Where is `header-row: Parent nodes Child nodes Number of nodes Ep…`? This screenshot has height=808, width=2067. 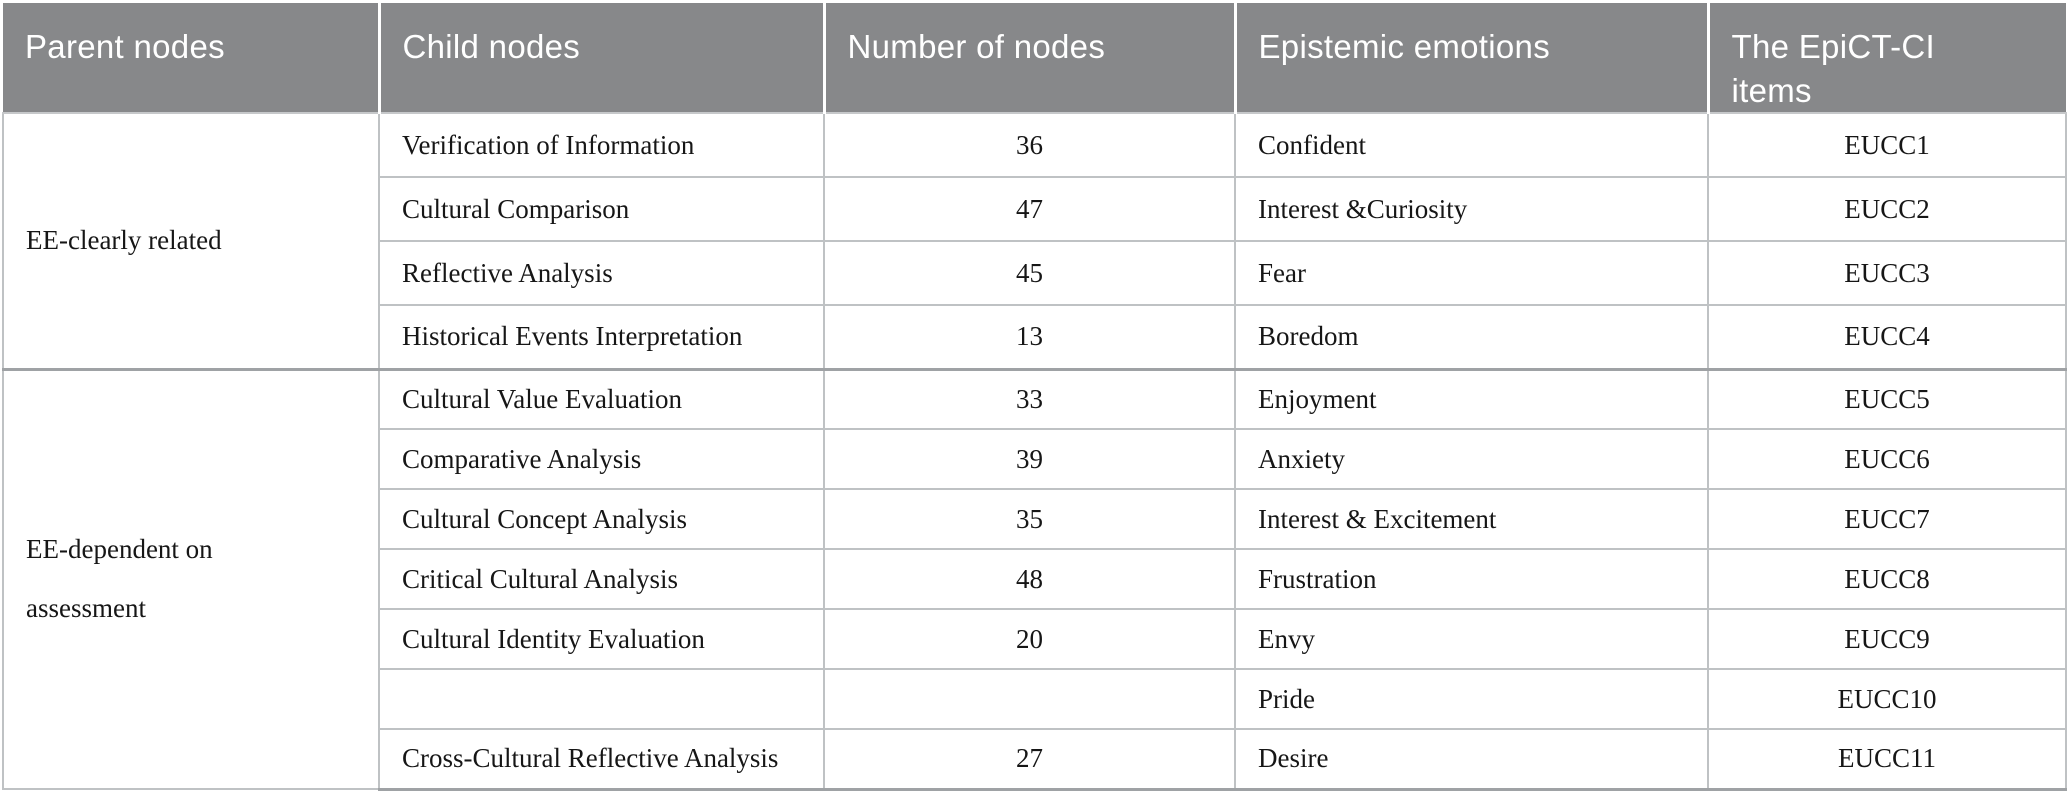 header-row: Parent nodes Child nodes Number of nodes Ep… is located at coordinates (1034, 59).